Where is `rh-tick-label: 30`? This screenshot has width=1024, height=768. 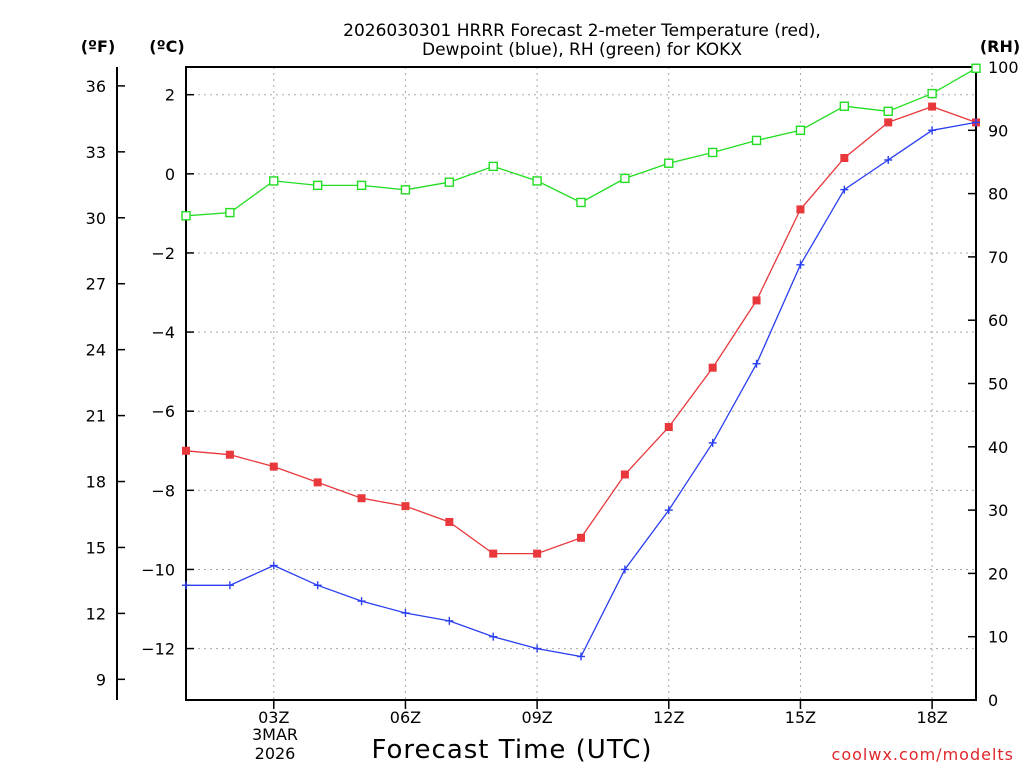 rh-tick-label: 30 is located at coordinates (998, 510).